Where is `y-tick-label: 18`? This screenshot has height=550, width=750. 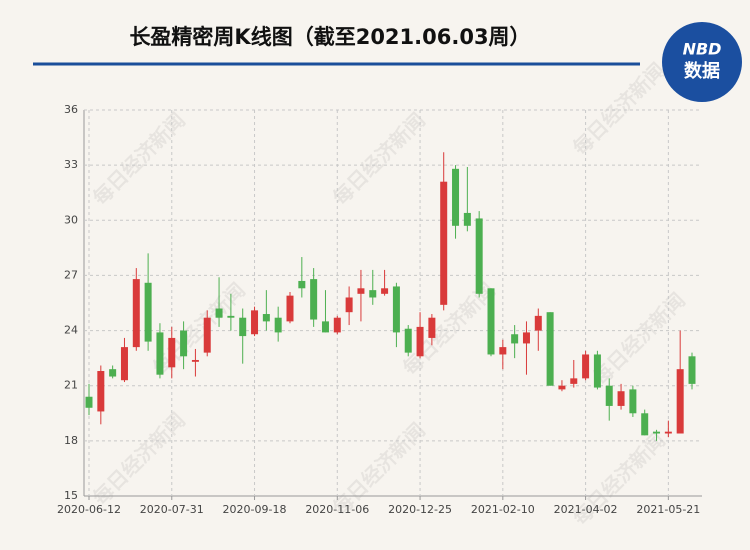
y-tick-label: 18 is located at coordinates (71, 440).